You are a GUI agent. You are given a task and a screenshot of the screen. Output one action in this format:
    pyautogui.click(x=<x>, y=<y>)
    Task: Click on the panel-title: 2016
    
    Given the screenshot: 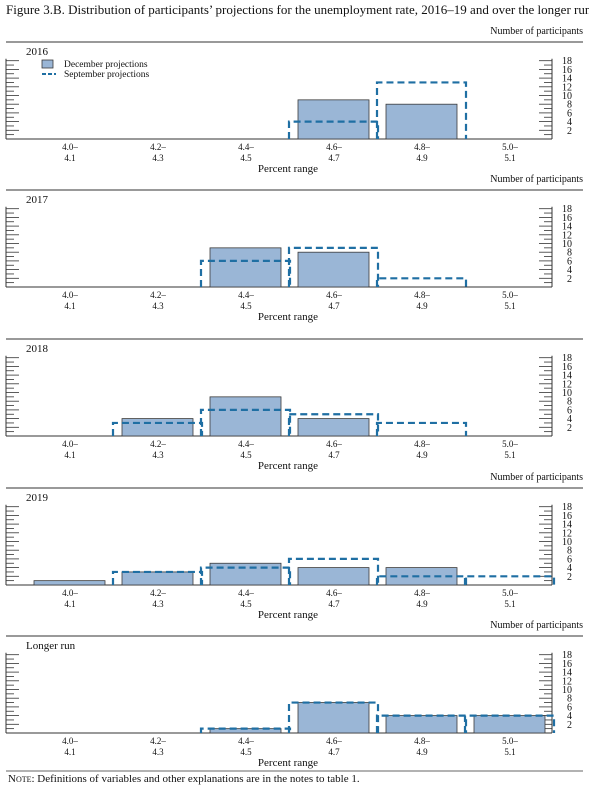 What is the action you would take?
    pyautogui.click(x=37, y=52)
    